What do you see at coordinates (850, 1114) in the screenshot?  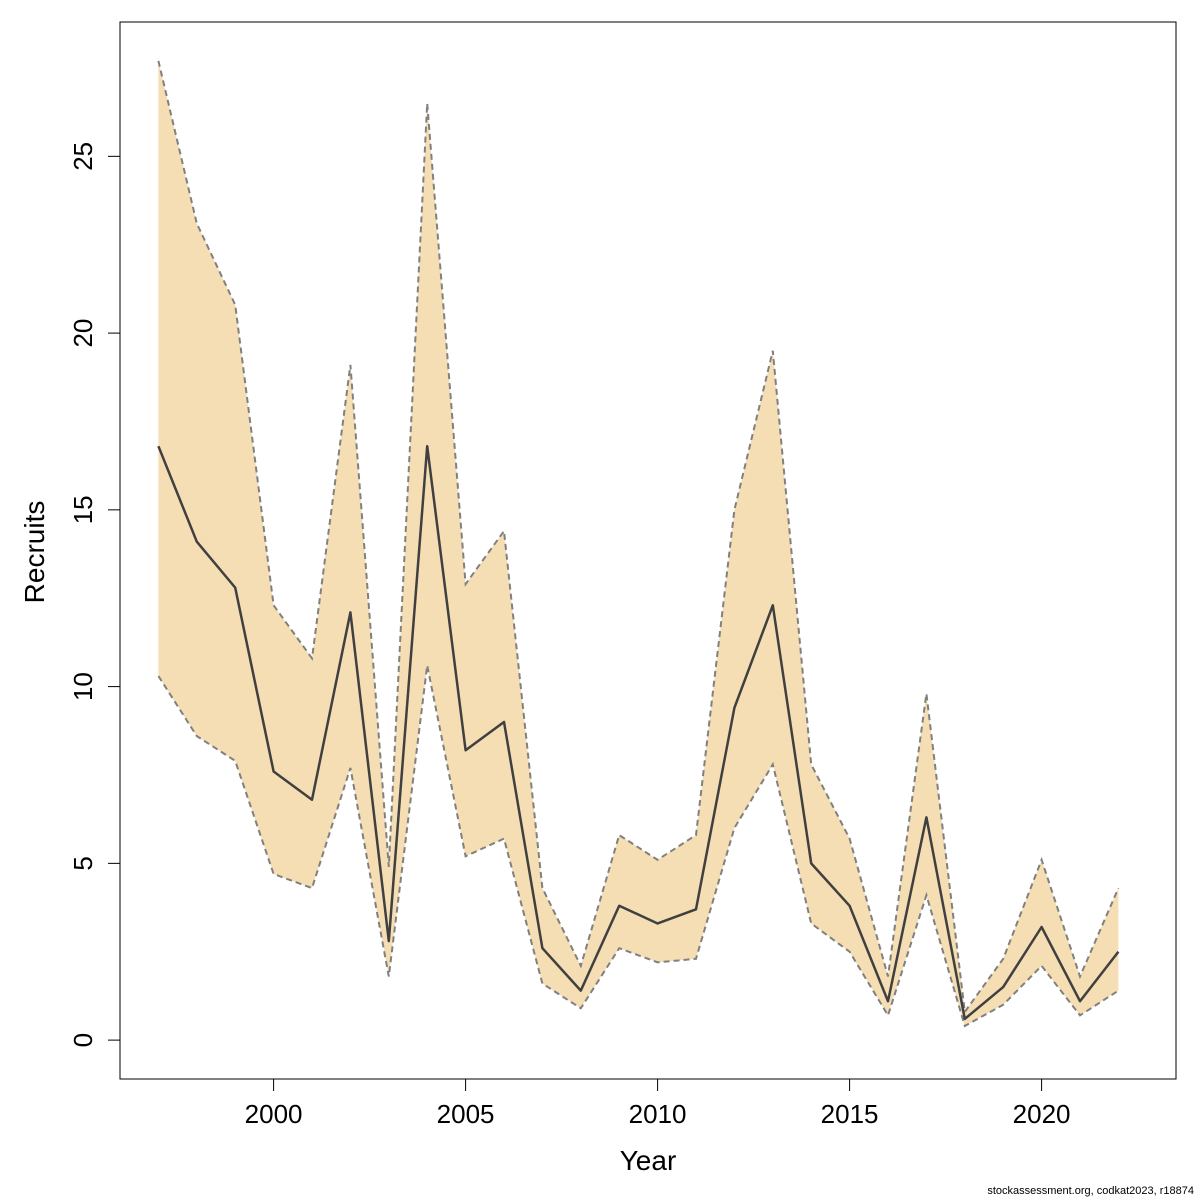 I see `x-tick-label: 2015` at bounding box center [850, 1114].